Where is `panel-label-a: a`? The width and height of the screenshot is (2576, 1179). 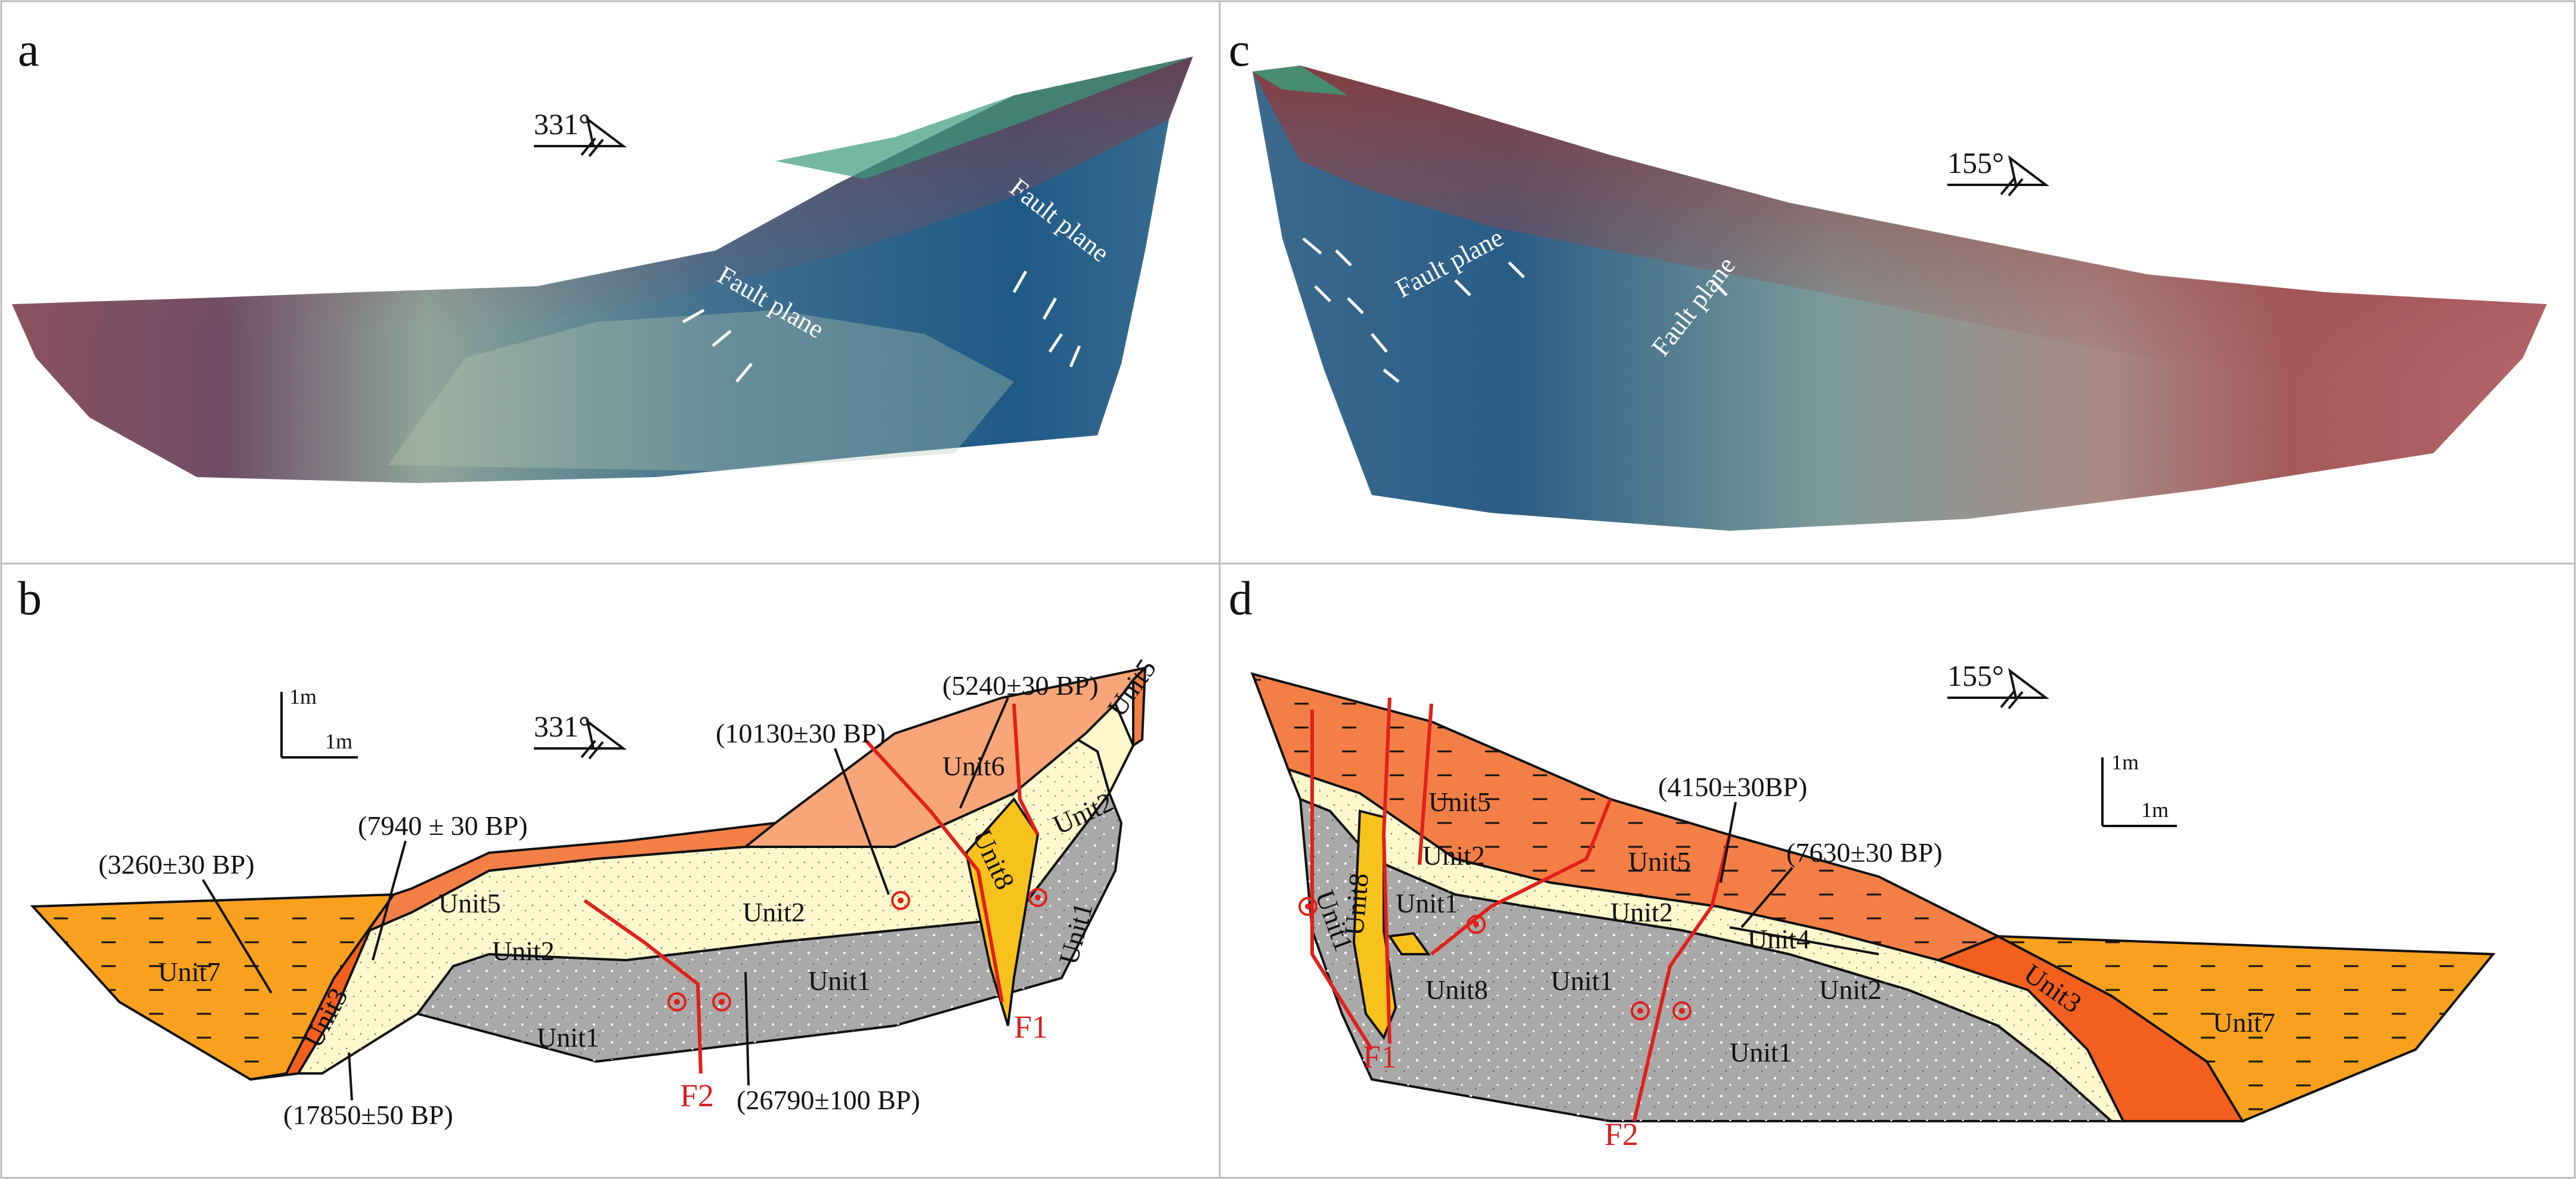
panel-label-a: a is located at coordinates (28, 50).